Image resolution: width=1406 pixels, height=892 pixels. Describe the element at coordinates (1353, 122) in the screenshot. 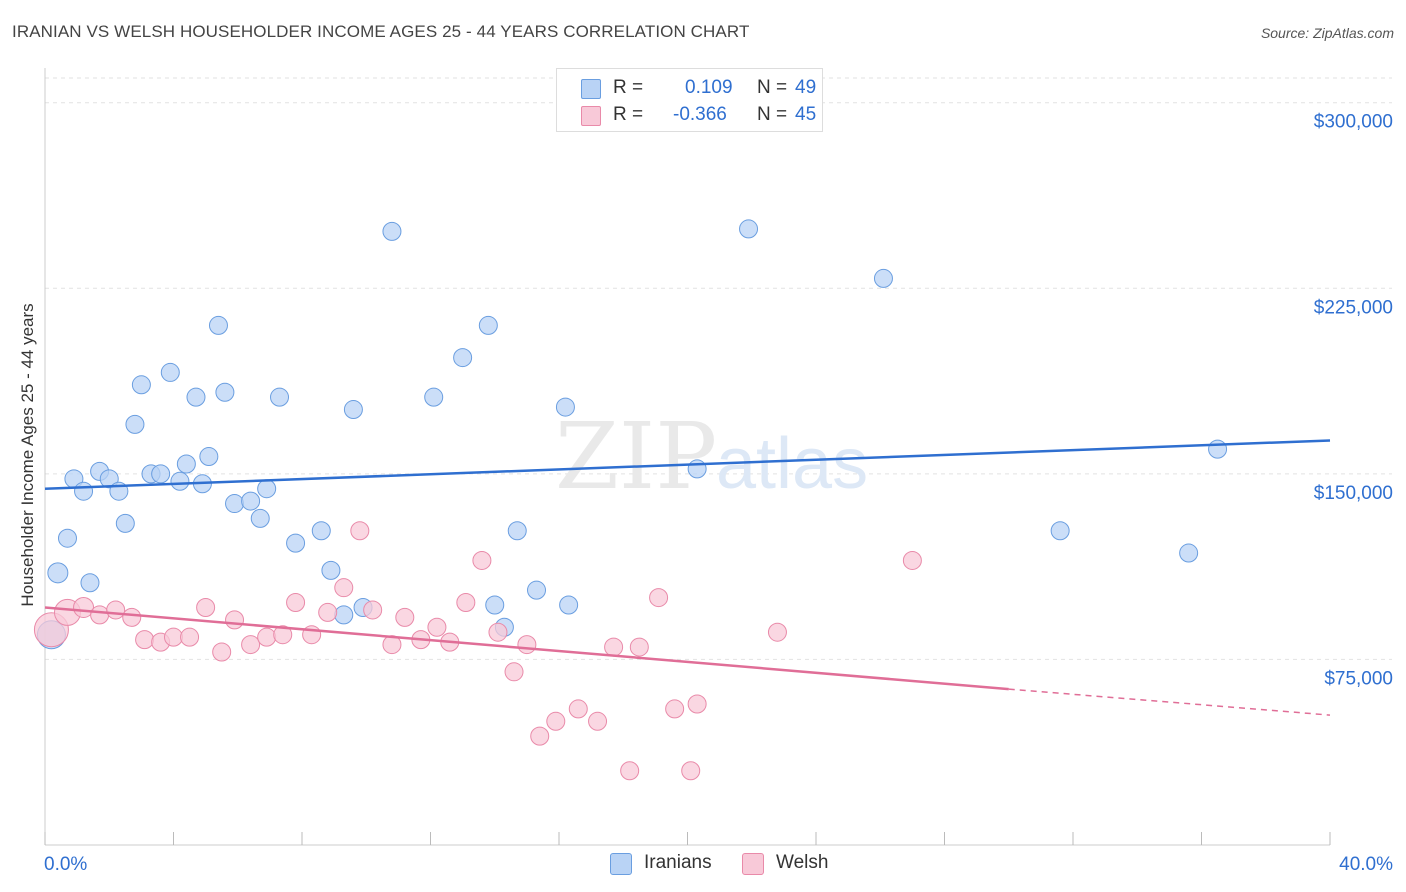

I see `y-tick-label: $300,000` at that location.